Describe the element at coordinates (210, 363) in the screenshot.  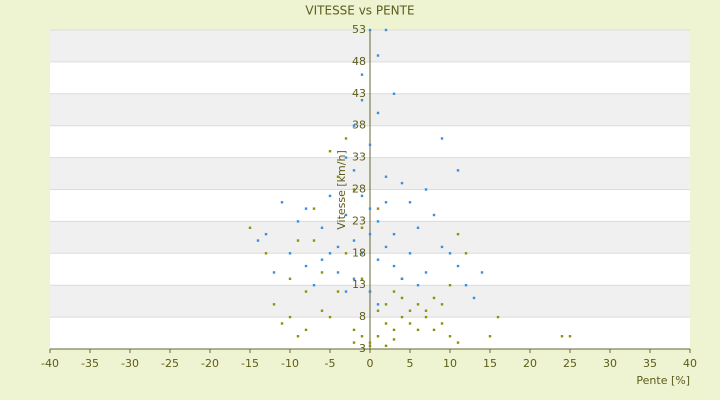
I see `x-tick-label: -20` at that location.